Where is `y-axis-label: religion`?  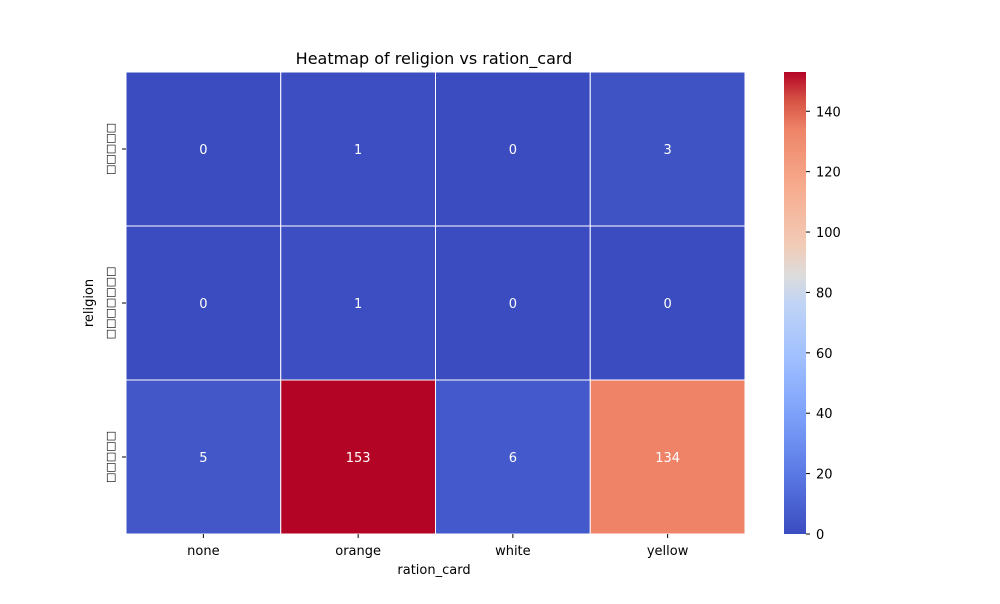 y-axis-label: religion is located at coordinates (89, 303).